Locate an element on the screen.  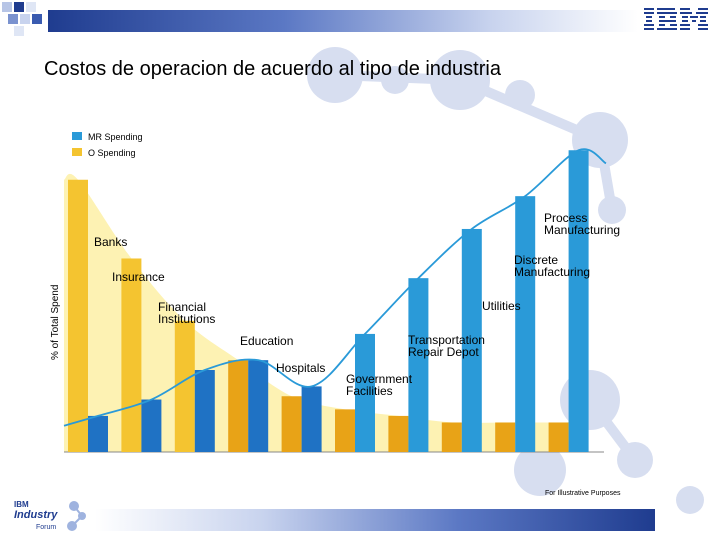
o-bar-hospitals is located at coordinates (291, 424).